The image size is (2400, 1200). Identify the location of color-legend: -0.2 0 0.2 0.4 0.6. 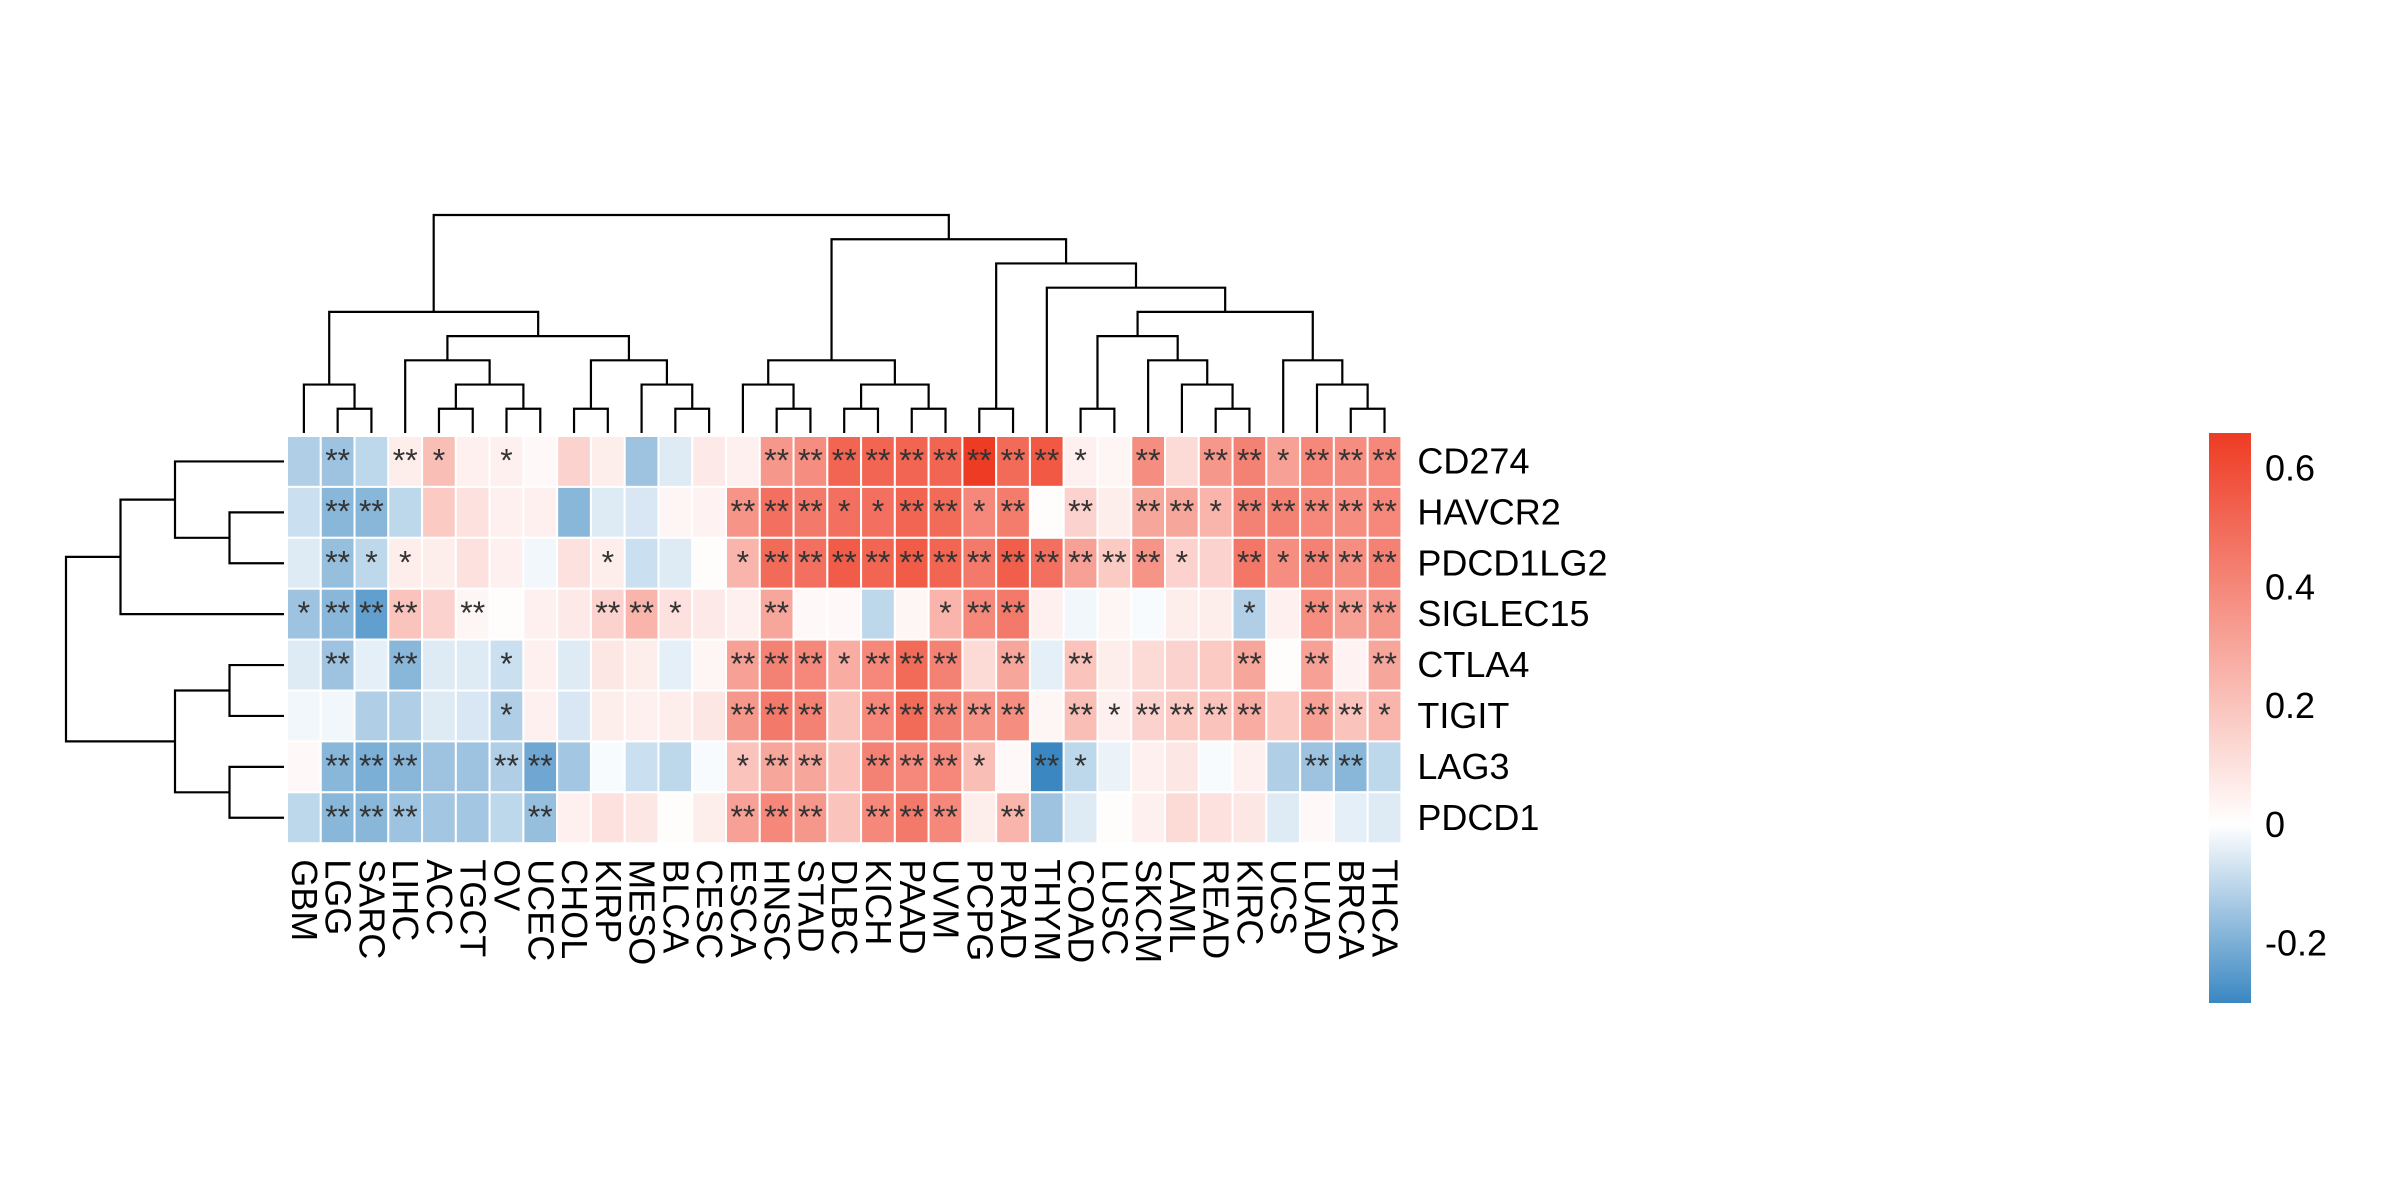
(2268, 718).